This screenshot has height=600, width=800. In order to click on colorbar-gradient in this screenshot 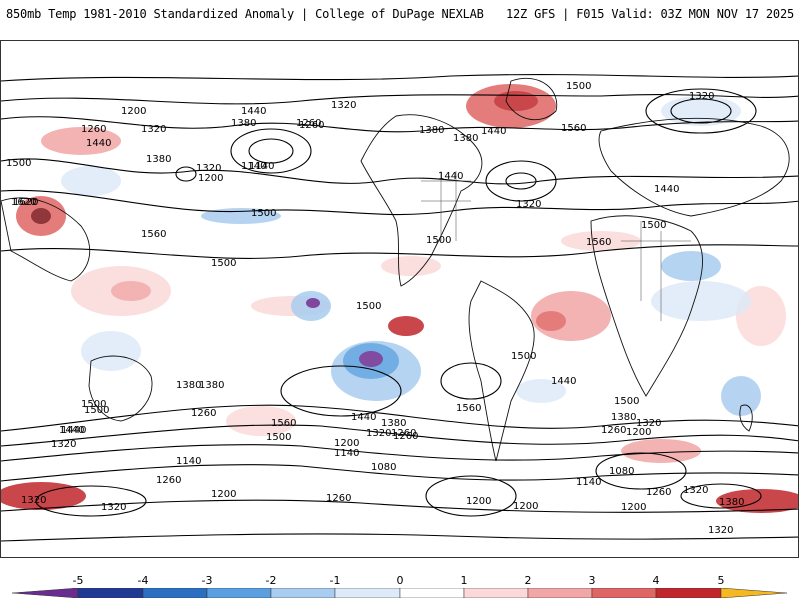, I will do `click(399, 593)`.